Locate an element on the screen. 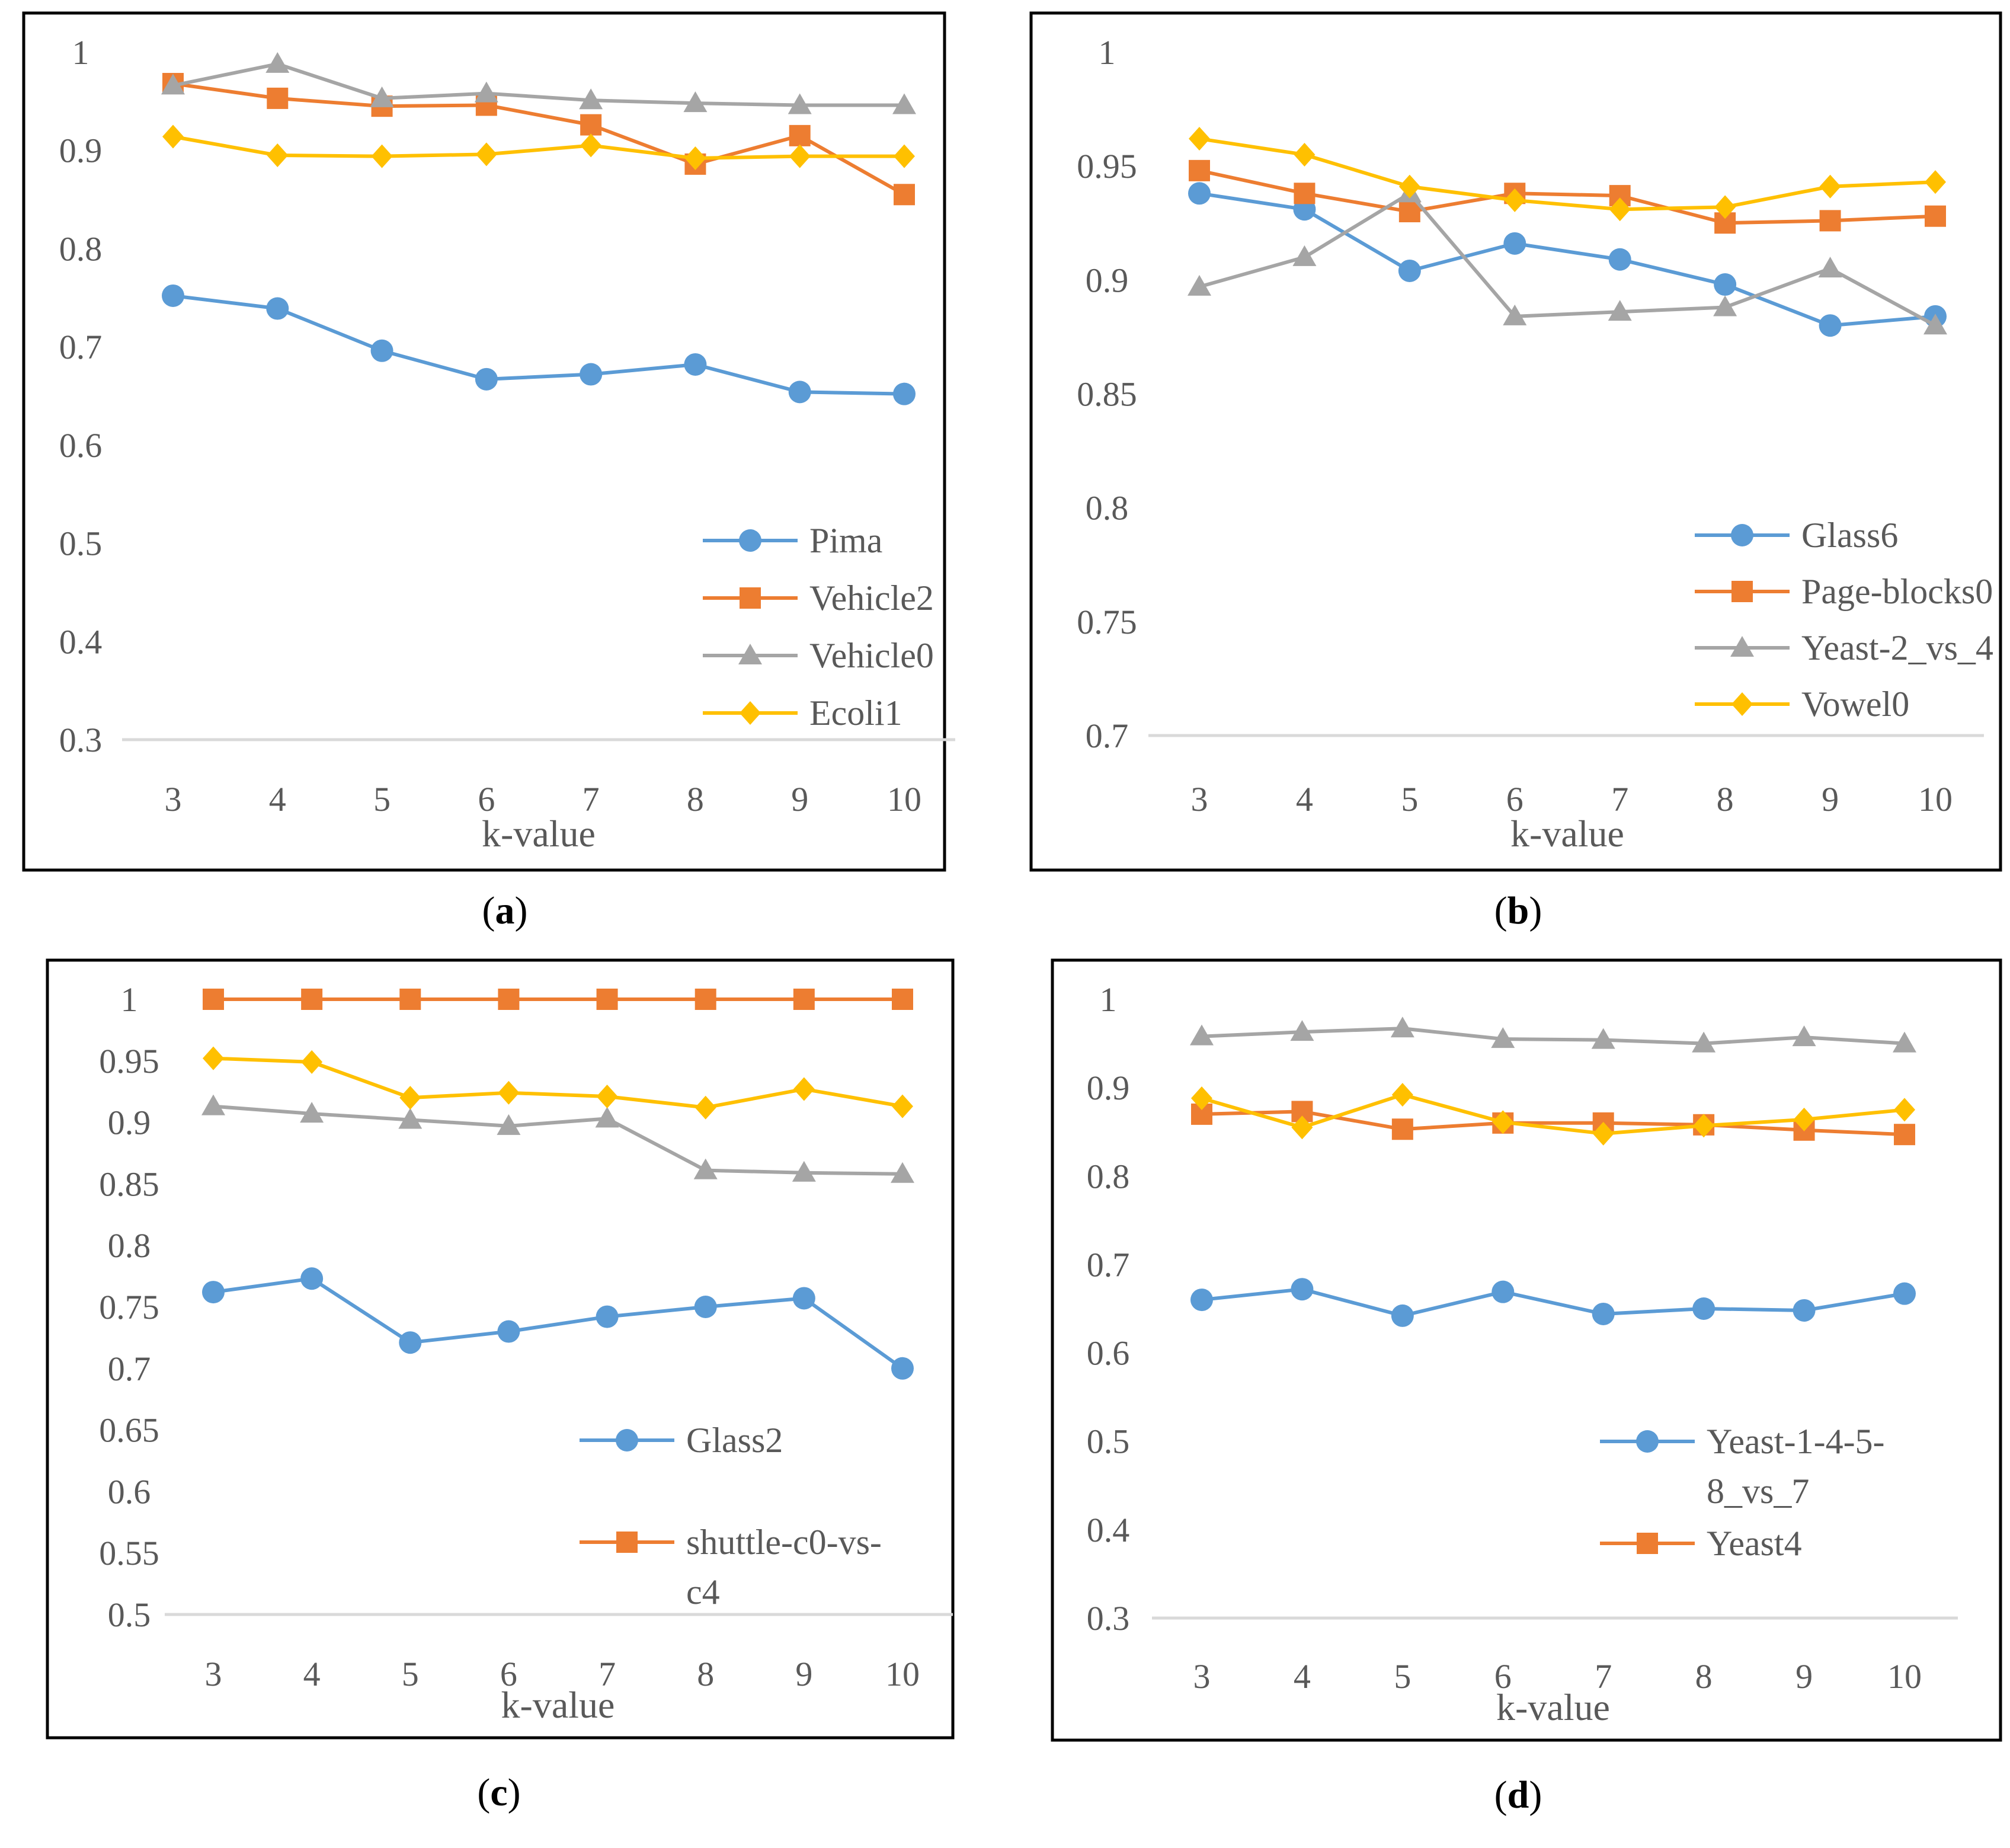 The image size is (2010, 1848). y-tick-label: 0.3 is located at coordinates (81, 740).